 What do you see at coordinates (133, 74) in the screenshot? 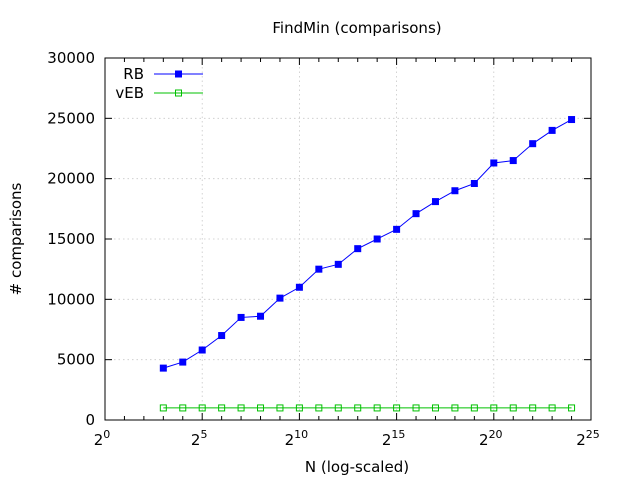
I see `legend-label-rb: RB` at bounding box center [133, 74].